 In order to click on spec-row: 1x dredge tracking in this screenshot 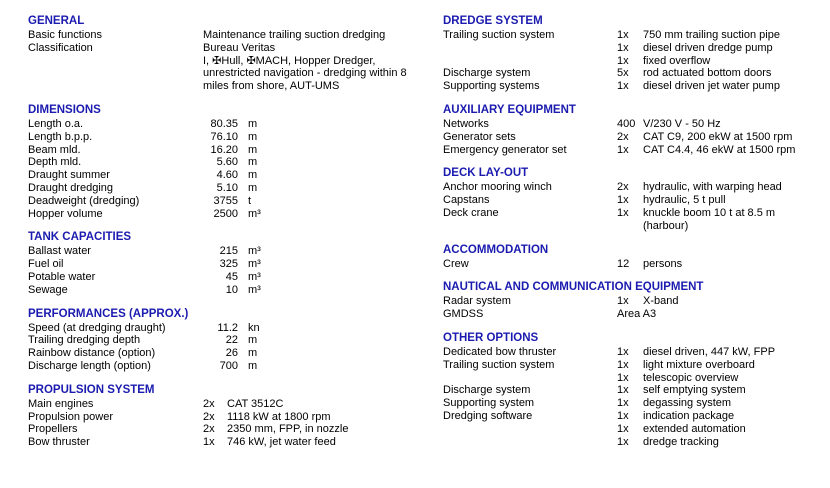, I will do `click(636, 442)`.